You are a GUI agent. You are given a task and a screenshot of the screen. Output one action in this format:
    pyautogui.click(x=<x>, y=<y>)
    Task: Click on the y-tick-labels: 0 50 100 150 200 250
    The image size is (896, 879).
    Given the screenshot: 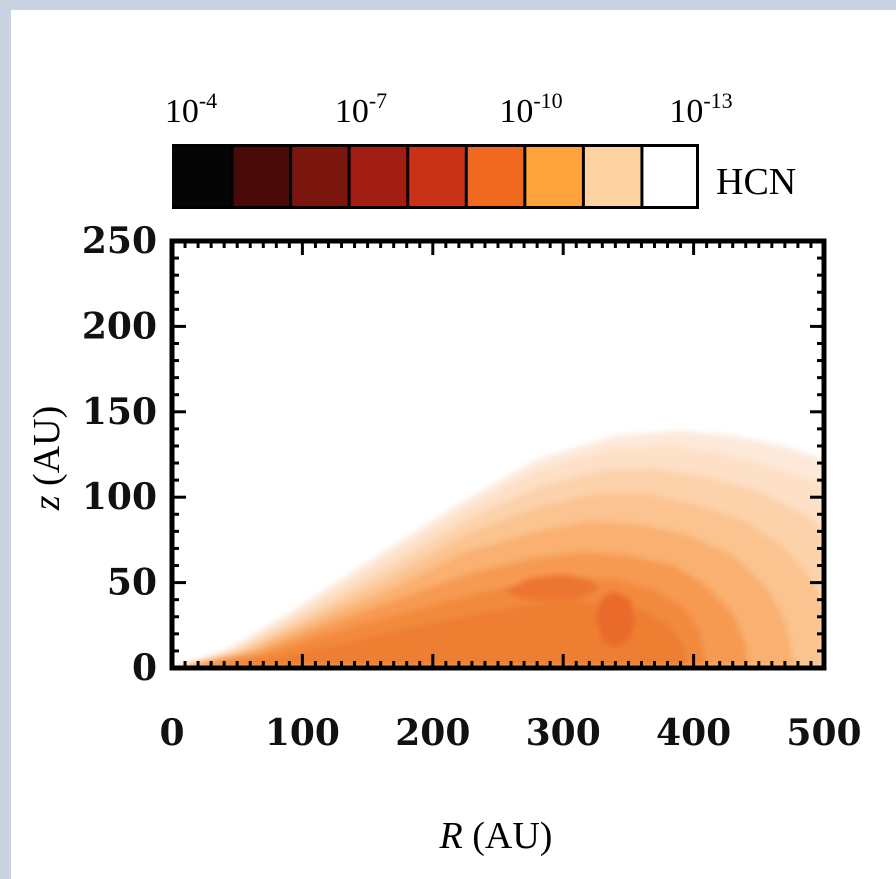 What is the action you would take?
    pyautogui.click(x=119, y=454)
    